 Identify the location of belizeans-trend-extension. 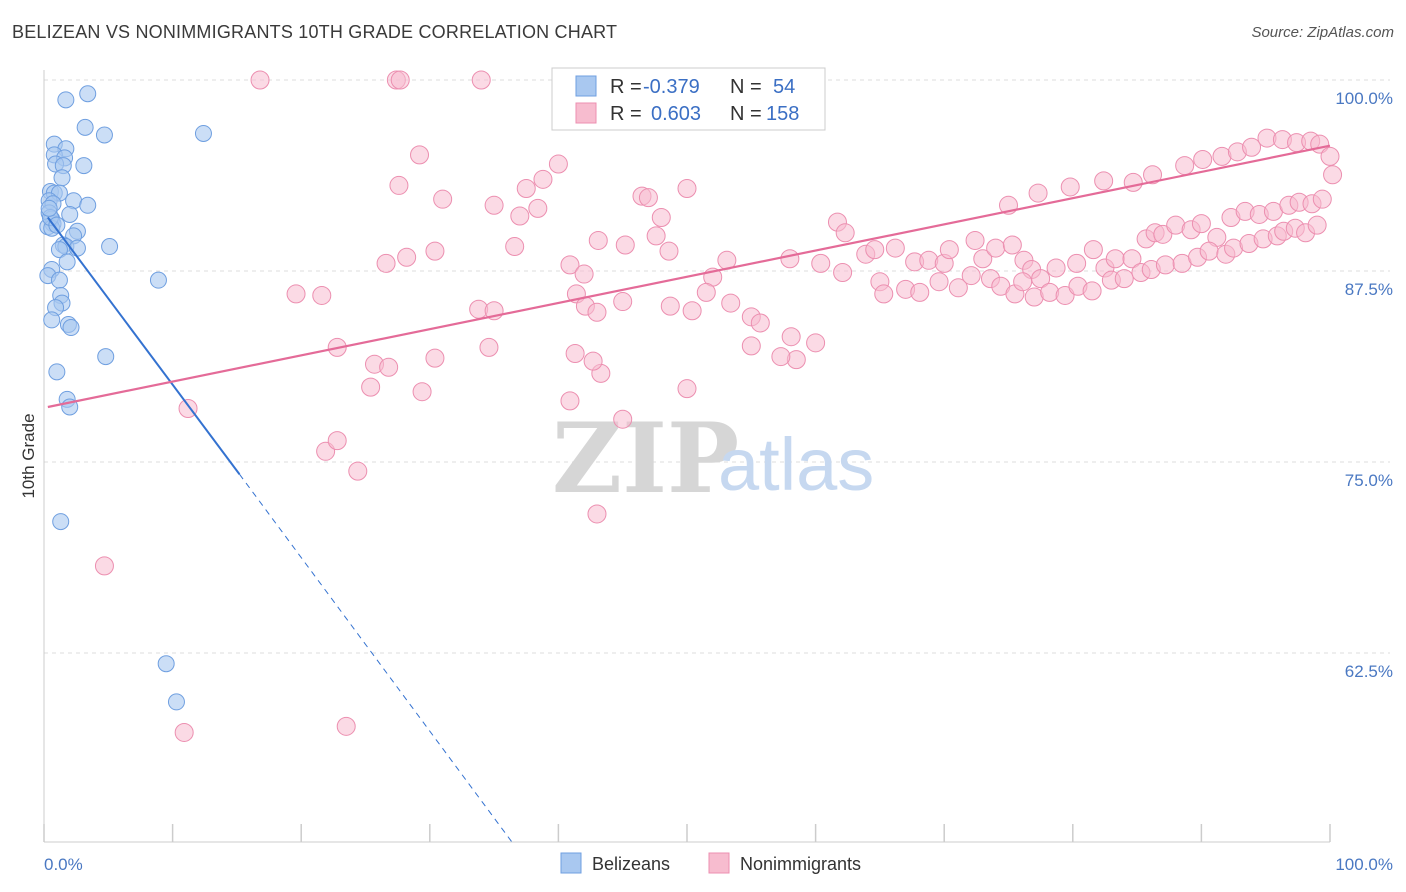
(376, 659).